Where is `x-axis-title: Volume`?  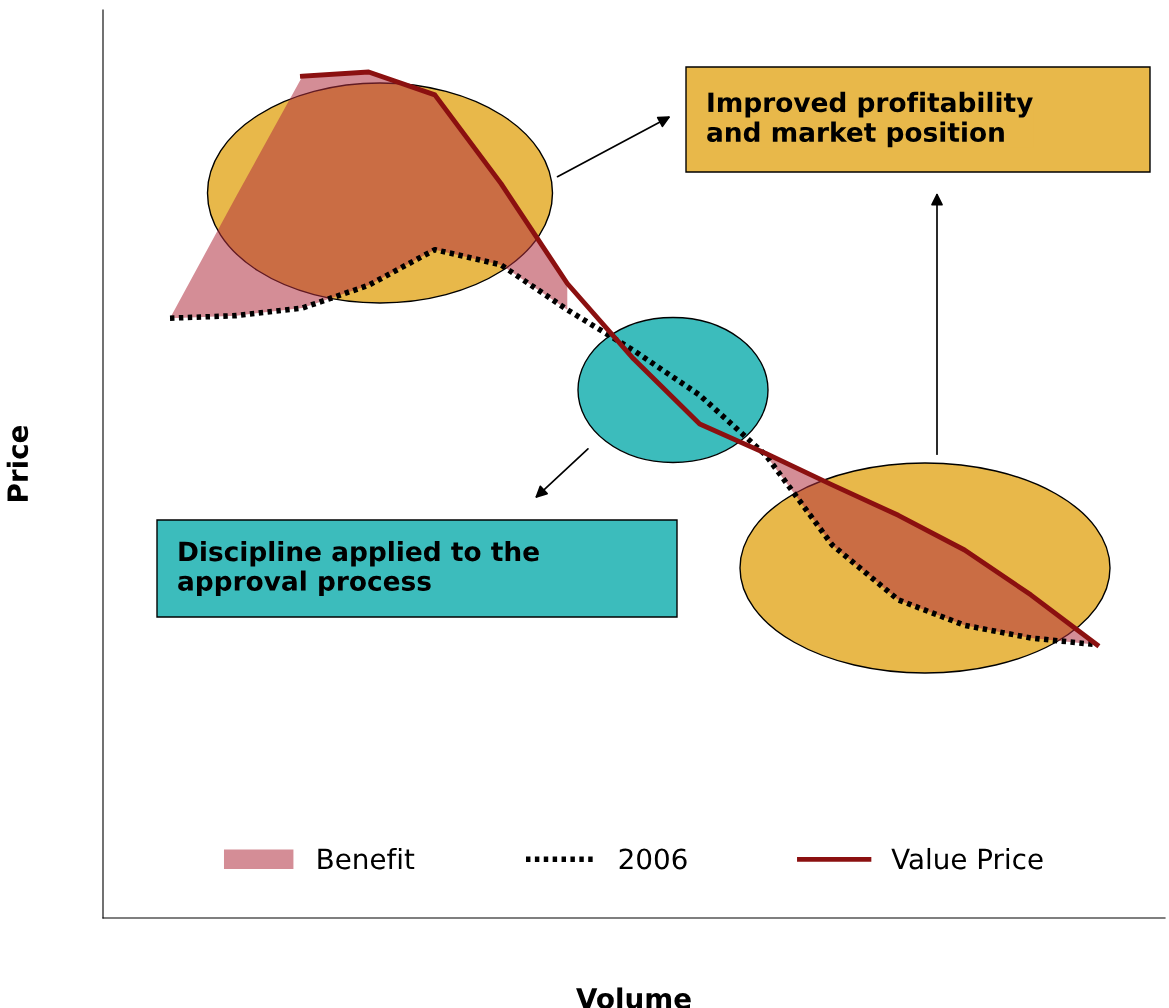 x-axis-title: Volume is located at coordinates (633, 997).